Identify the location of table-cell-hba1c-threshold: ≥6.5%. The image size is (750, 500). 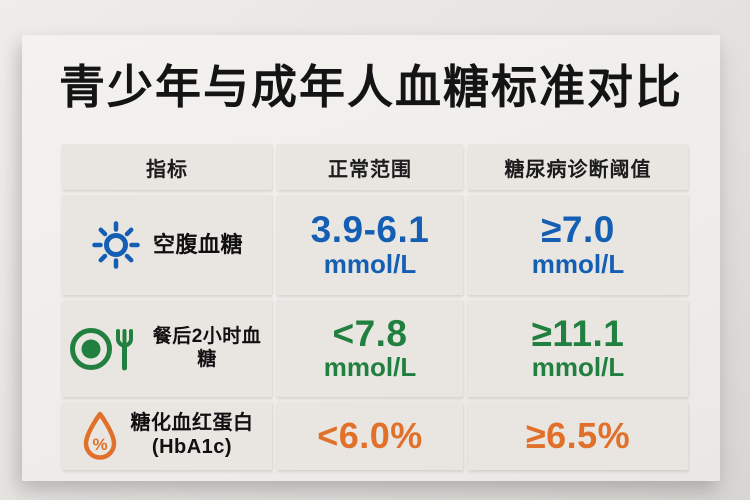
(578, 436).